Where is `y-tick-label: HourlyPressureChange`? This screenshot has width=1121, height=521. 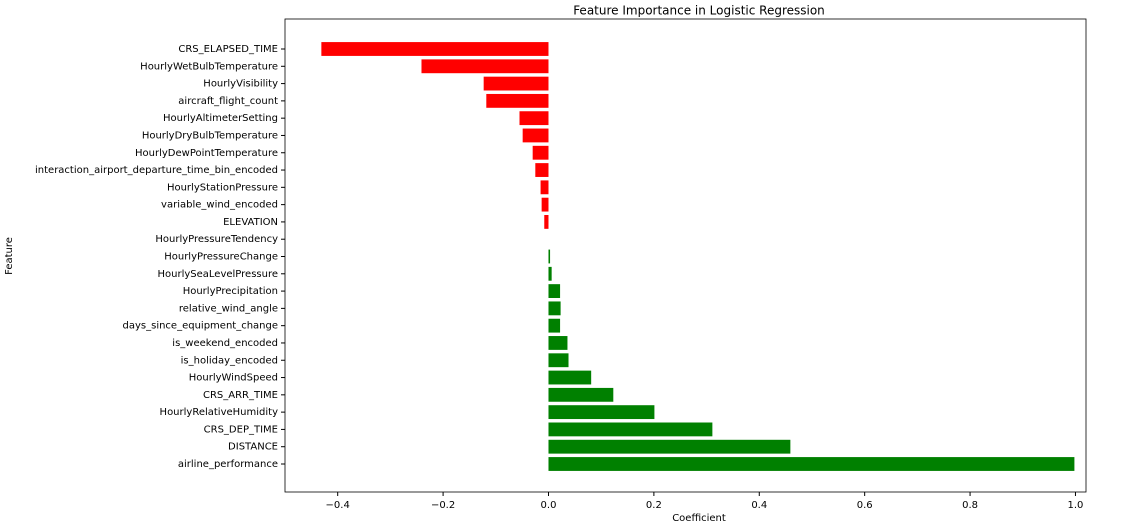 y-tick-label: HourlyPressureChange is located at coordinates (221, 257).